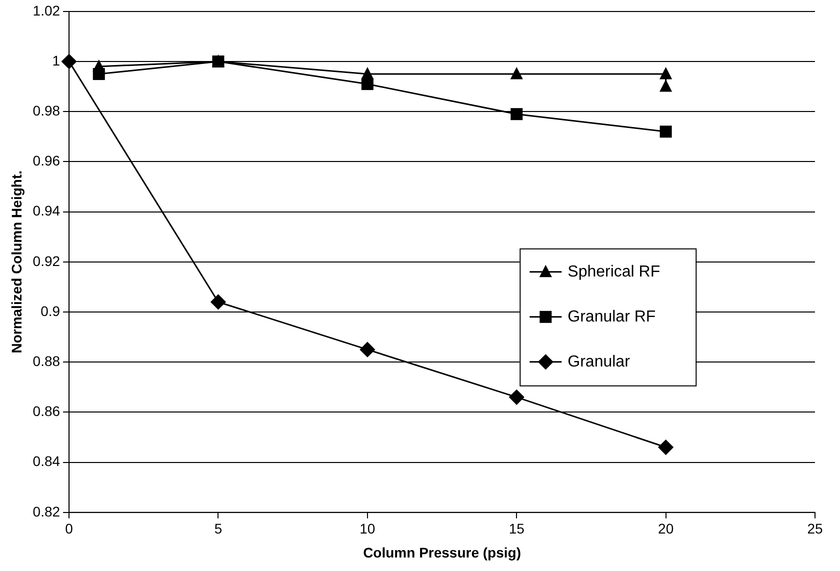 The image size is (840, 571). What do you see at coordinates (46, 461) in the screenshot?
I see `y-tick-label: 0.84` at bounding box center [46, 461].